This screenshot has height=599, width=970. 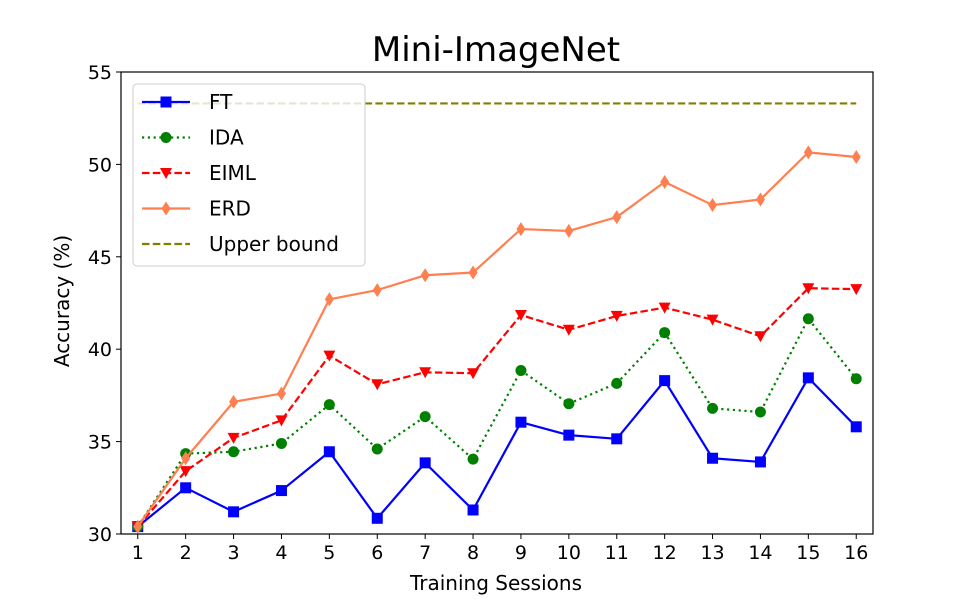 What do you see at coordinates (62, 301) in the screenshot?
I see `y-axis-title: Accuracy (%)` at bounding box center [62, 301].